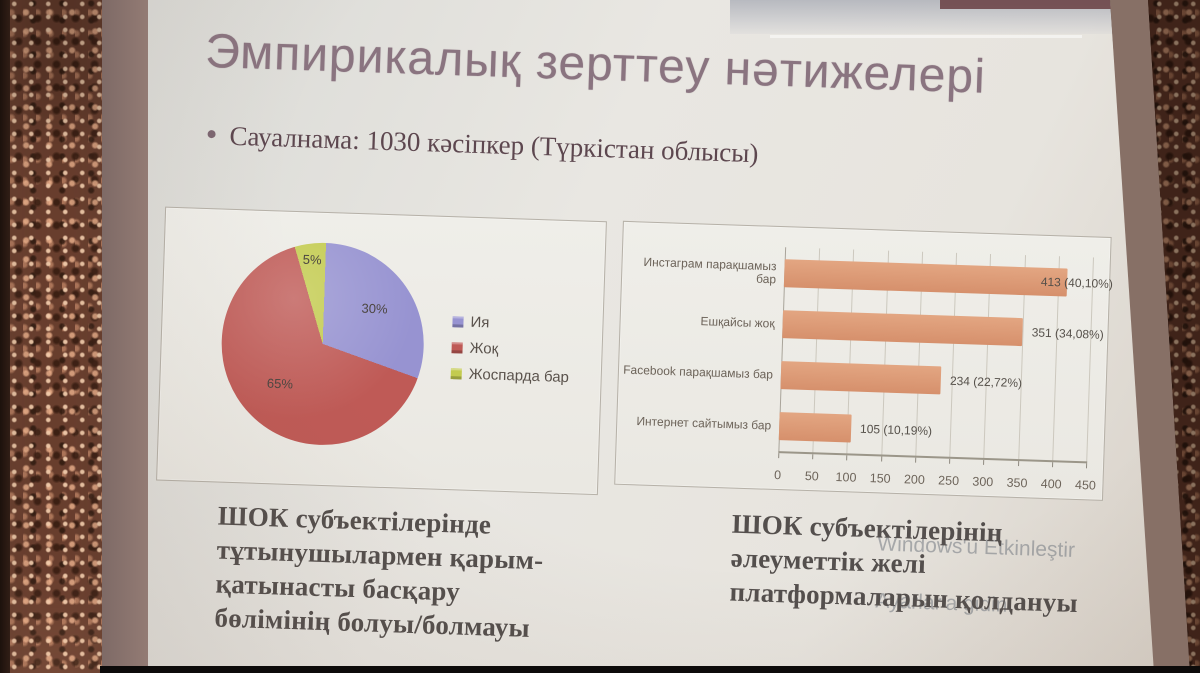  What do you see at coordinates (737, 322) in the screenshot?
I see `bar-category-label: Ешқайсы жоқ` at bounding box center [737, 322].